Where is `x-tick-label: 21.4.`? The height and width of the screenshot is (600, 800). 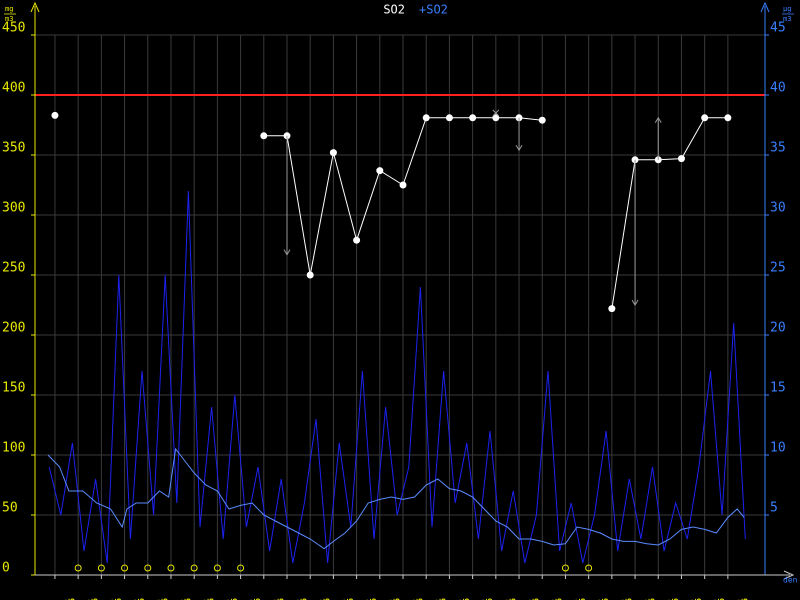
x-tick-label: 21.4. is located at coordinates (551, 599).